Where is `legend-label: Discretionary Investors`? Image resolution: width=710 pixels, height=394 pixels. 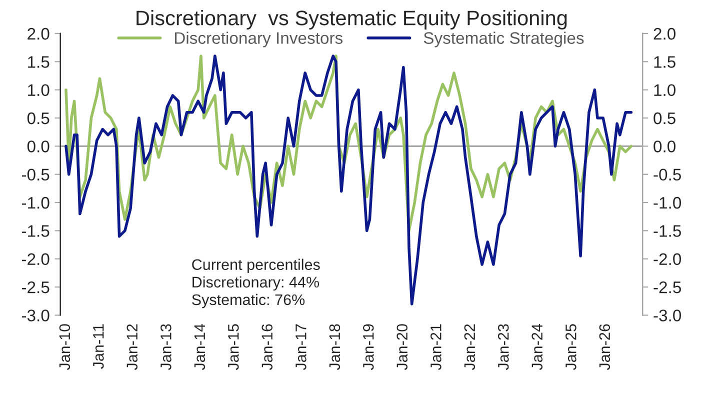 legend-label: Discretionary Investors is located at coordinates (258, 40).